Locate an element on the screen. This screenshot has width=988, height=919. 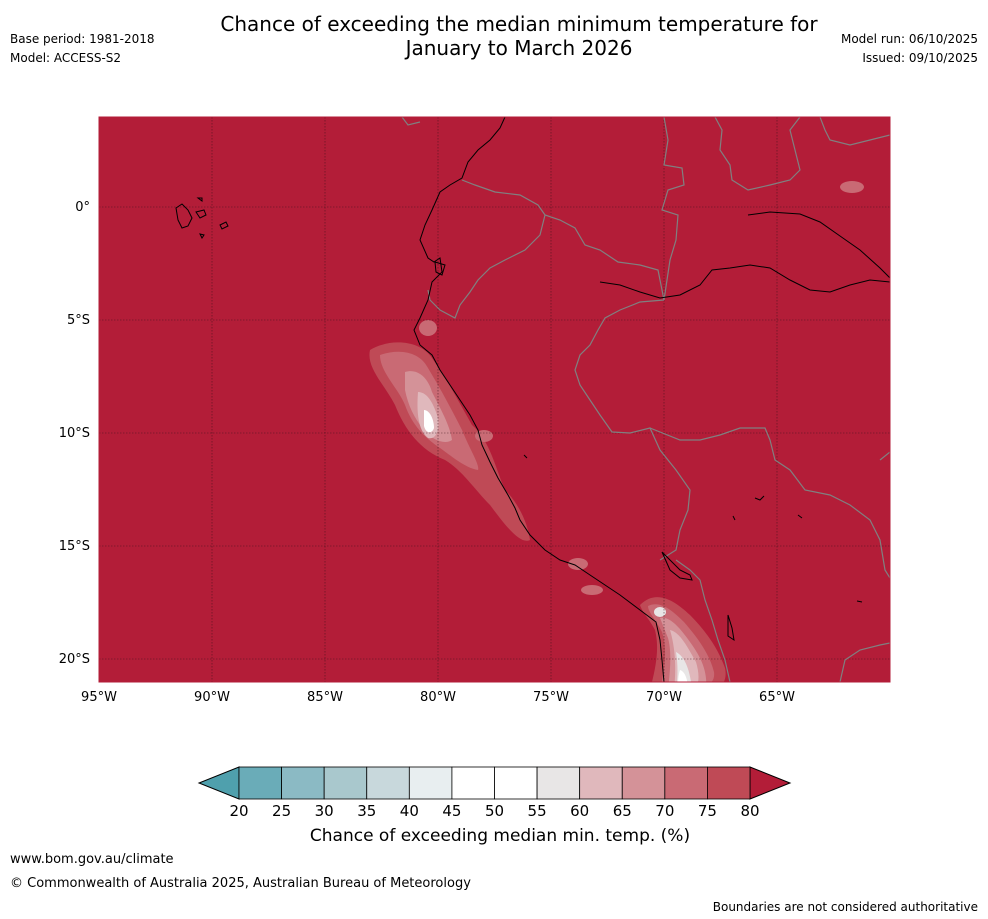
colorbar: 20 25 30 35 40 45 50 55 60 65 70 75 80 is located at coordinates (494, 793).